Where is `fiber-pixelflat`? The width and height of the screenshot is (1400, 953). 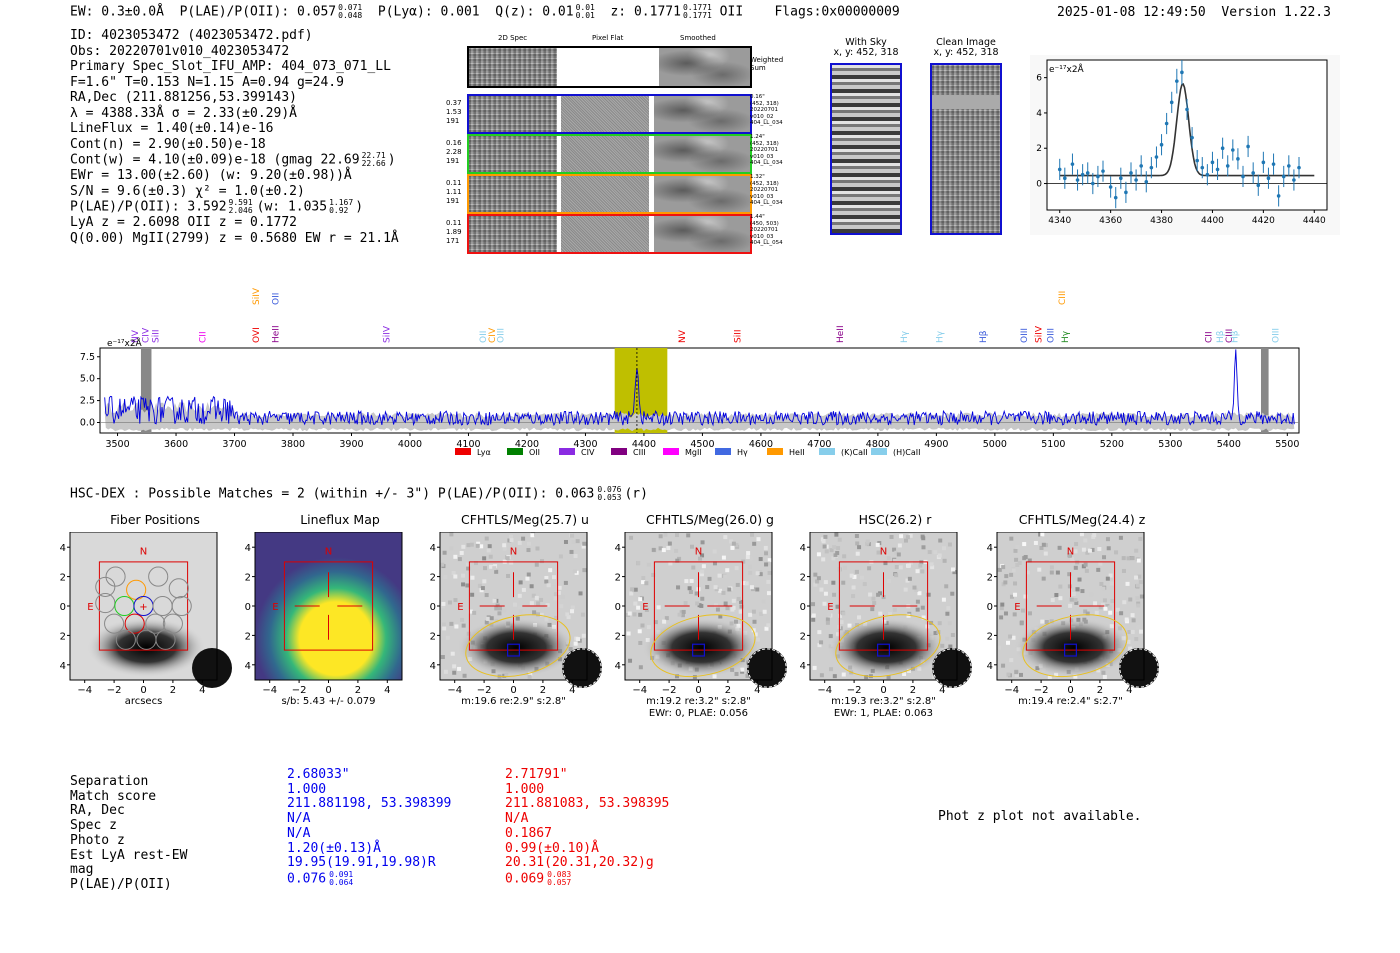
fiber-pixelflat is located at coordinates (605, 194).